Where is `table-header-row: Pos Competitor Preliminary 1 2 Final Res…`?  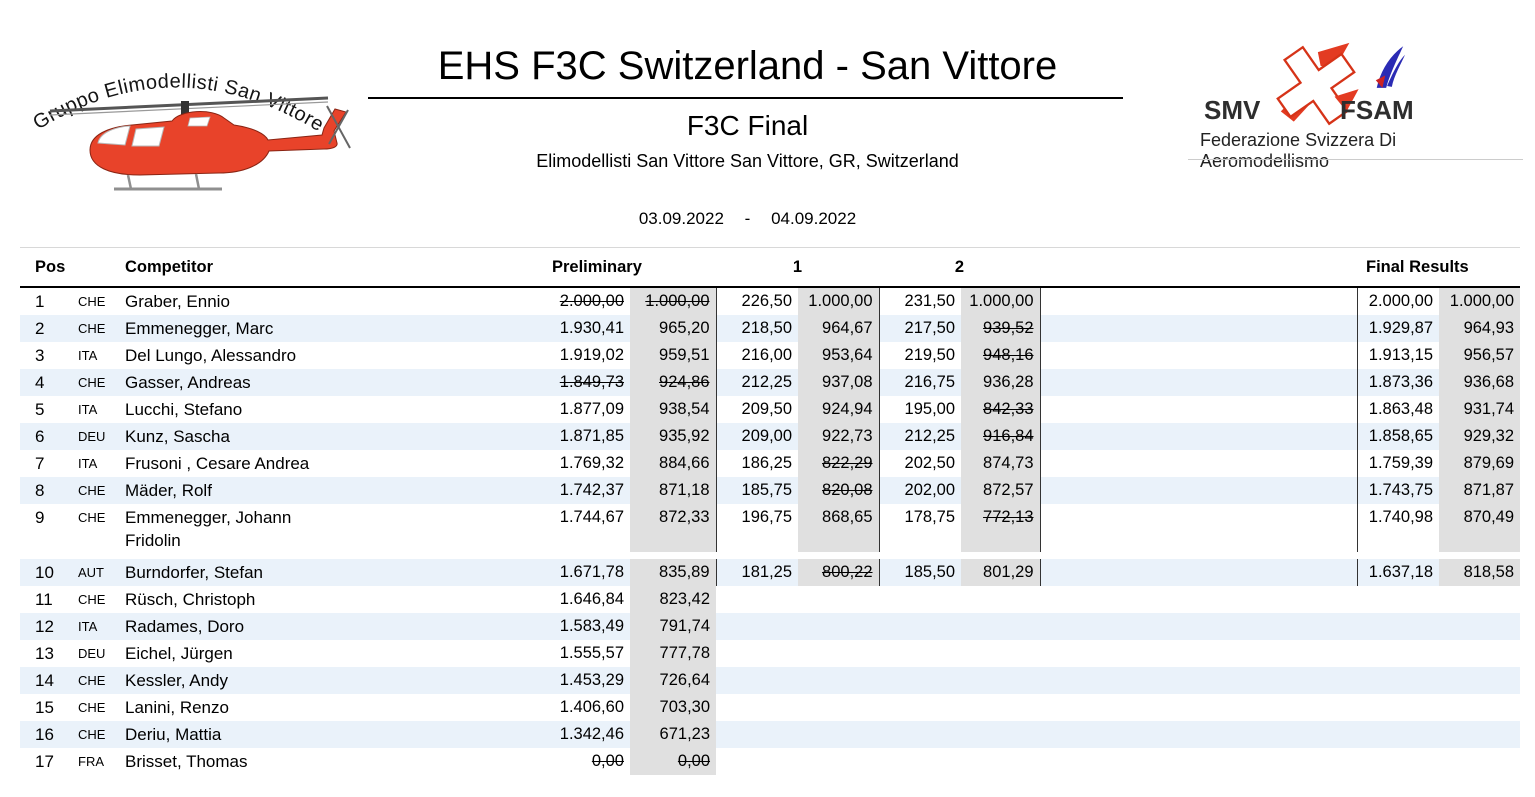
table-header-row: Pos Competitor Preliminary 1 2 Final Res… is located at coordinates (770, 267).